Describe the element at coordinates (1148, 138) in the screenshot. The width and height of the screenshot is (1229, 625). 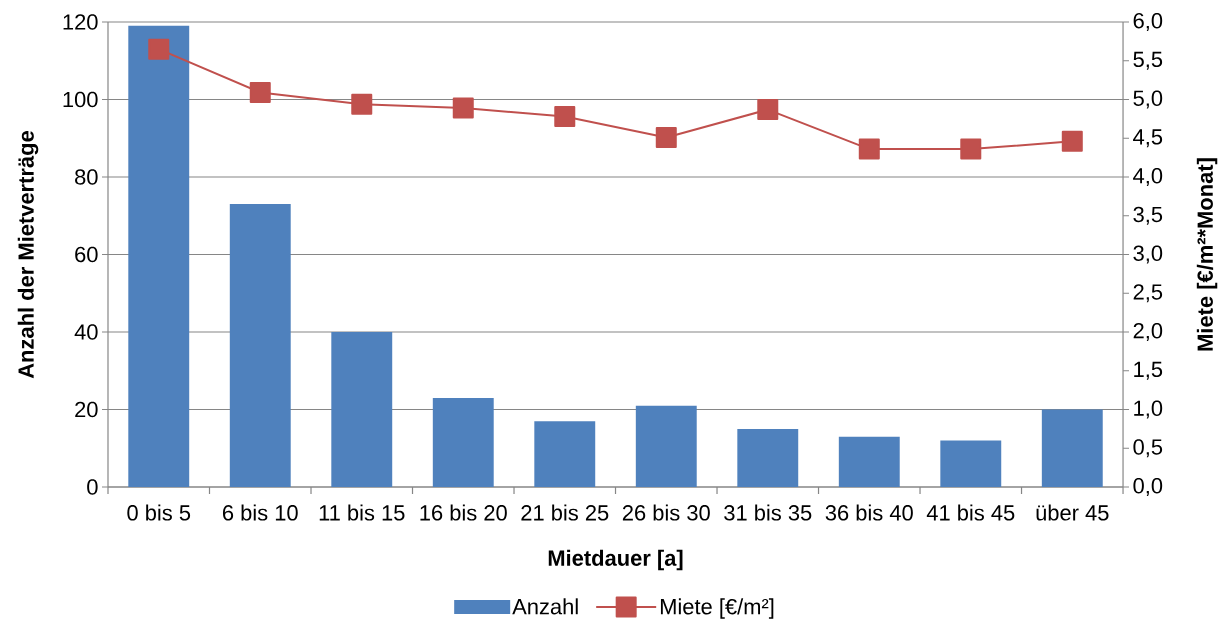
I see `y2-tick-label: 4,5` at that location.